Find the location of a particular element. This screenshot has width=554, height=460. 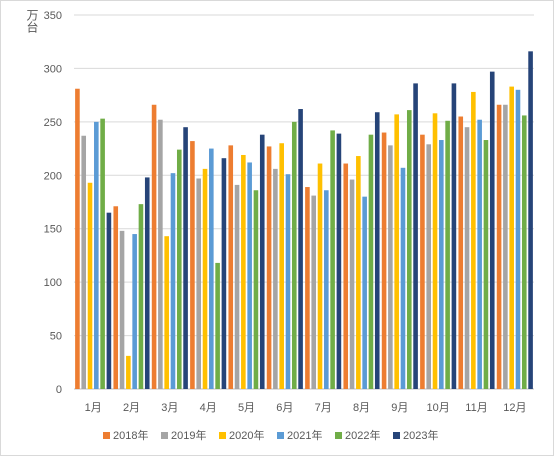

bar-2021年-6月 is located at coordinates (288, 281).